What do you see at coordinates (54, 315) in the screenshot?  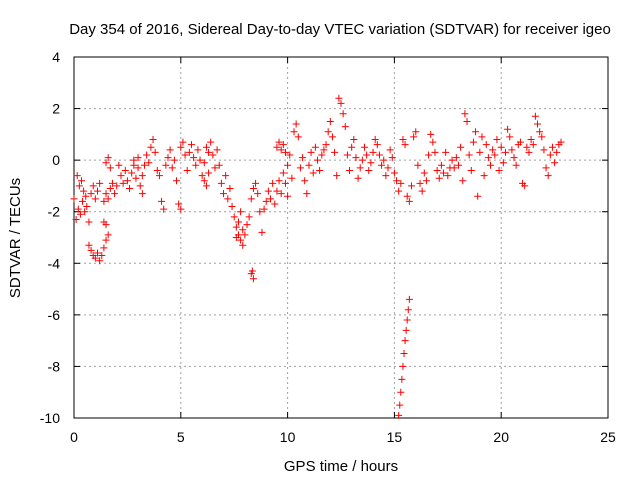 I see `y-tick-label: -6` at bounding box center [54, 315].